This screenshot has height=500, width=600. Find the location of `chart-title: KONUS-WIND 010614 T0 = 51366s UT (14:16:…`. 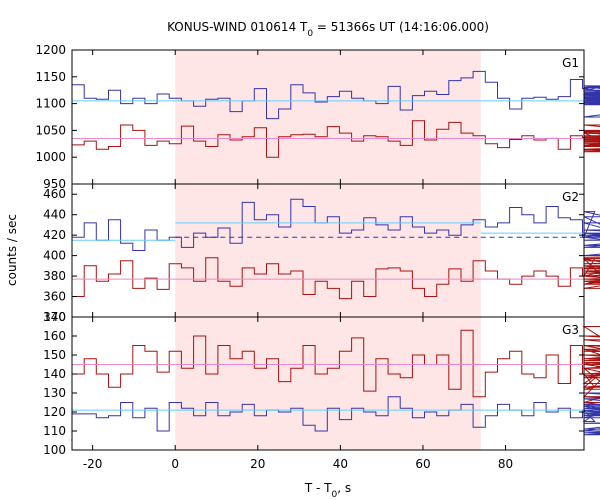

chart-title: KONUS-WIND 010614 T0 = 51366s UT (14:16:… is located at coordinates (328, 29).